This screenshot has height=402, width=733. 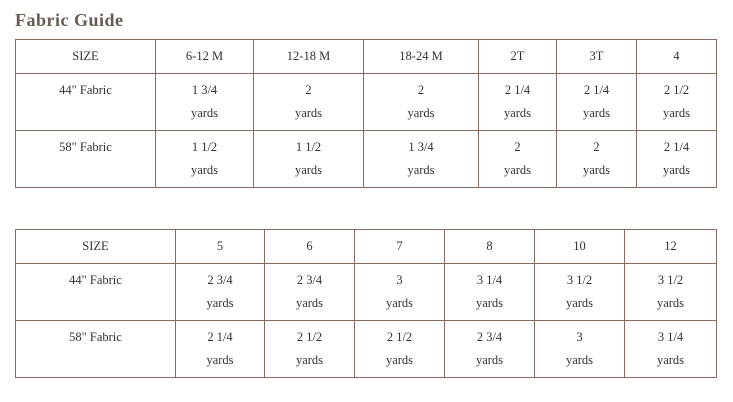 I want to click on header-cell: 3T, so click(x=596, y=56).